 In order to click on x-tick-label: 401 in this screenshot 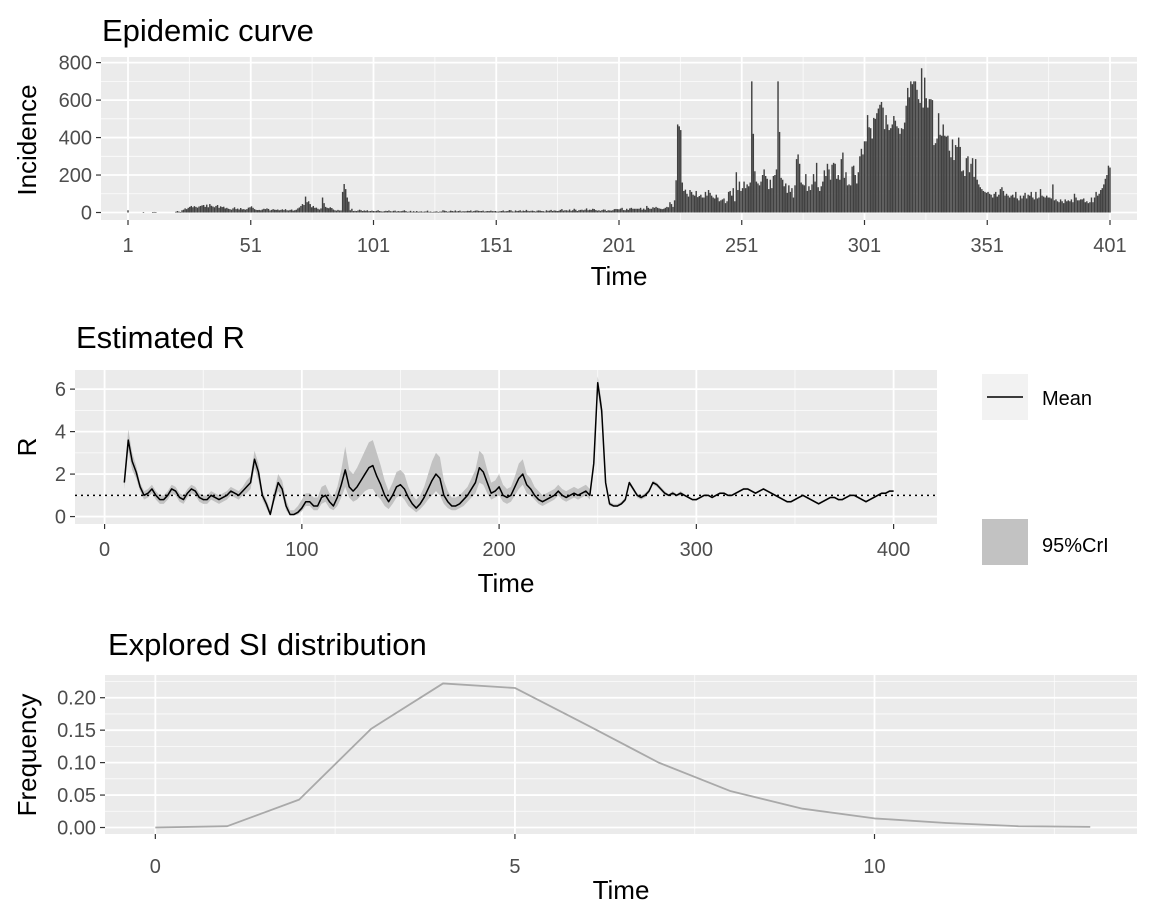, I will do `click(1109, 246)`.